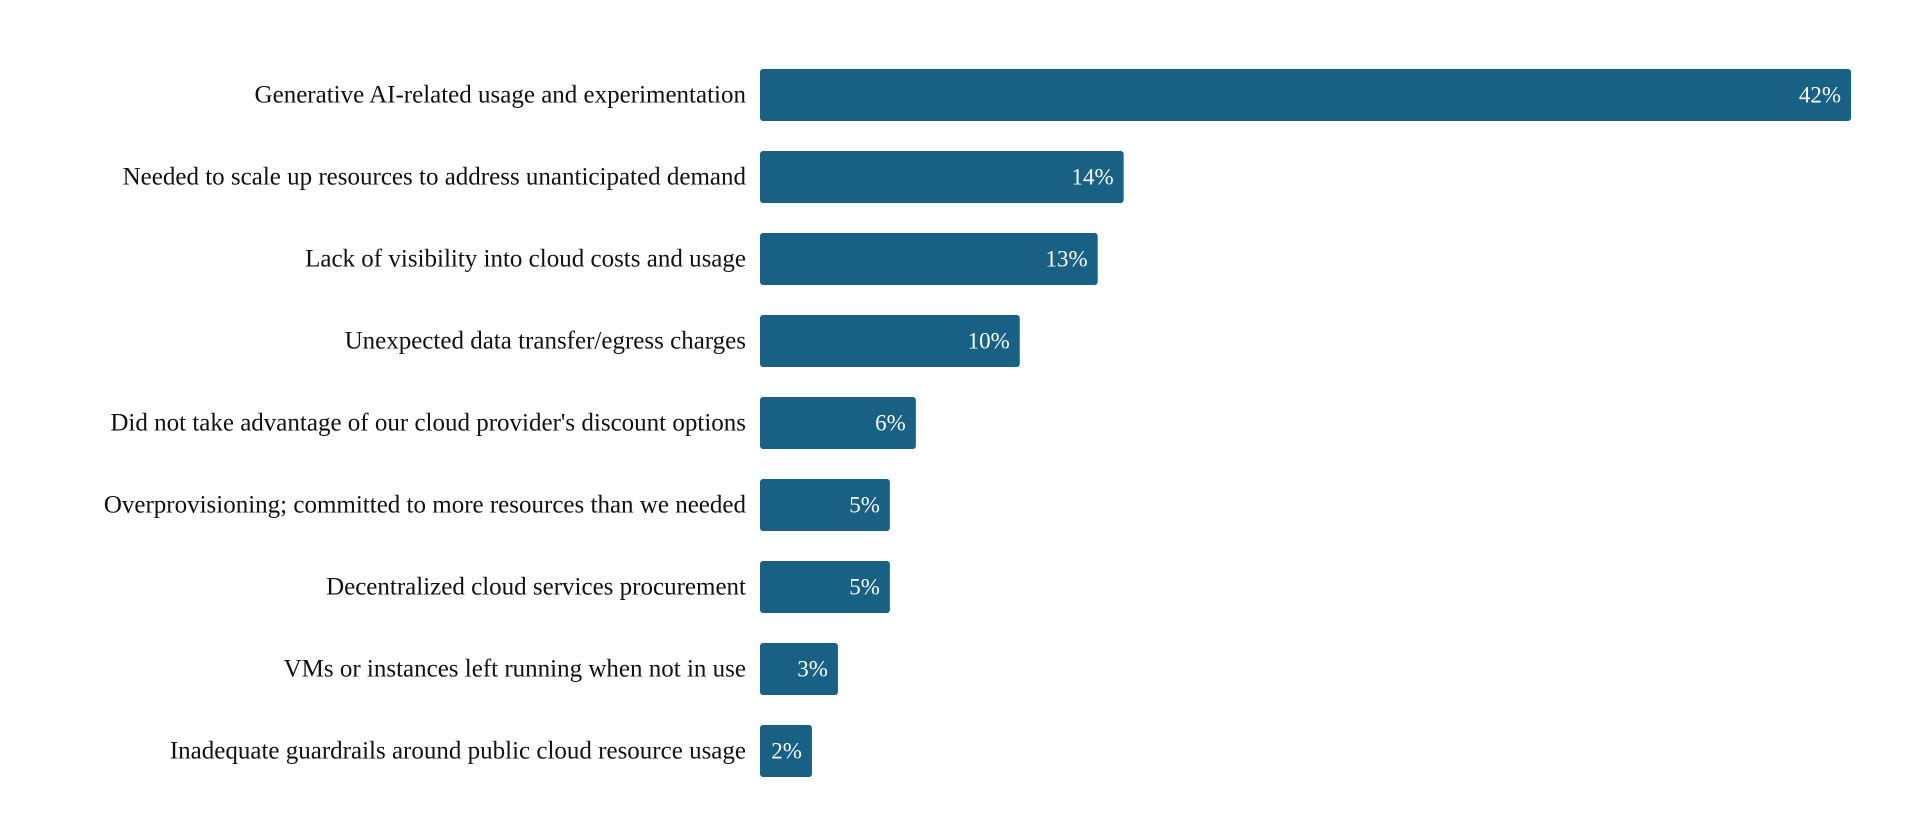 Image resolution: width=1920 pixels, height=828 pixels. I want to click on value-label: 42%, so click(1820, 95).